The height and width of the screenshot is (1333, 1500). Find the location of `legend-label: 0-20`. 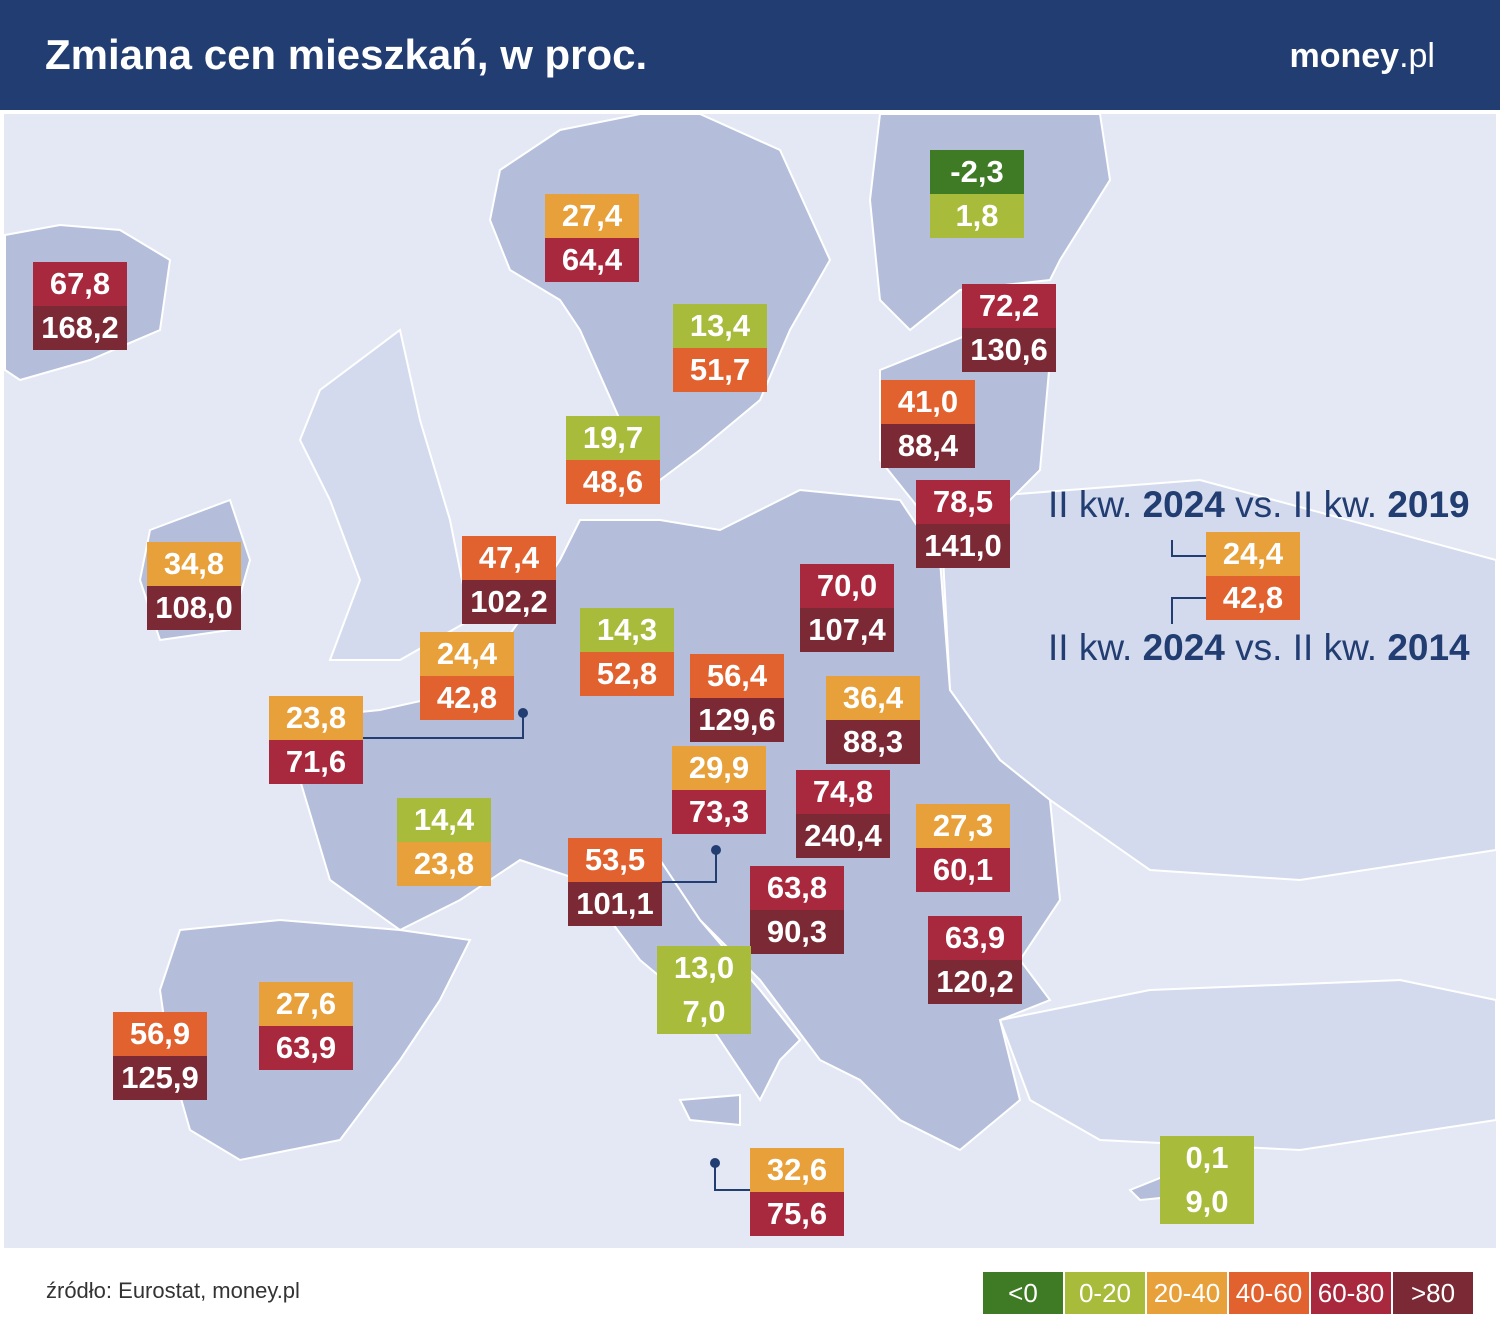

legend-label: 0-20 is located at coordinates (1105, 1293).